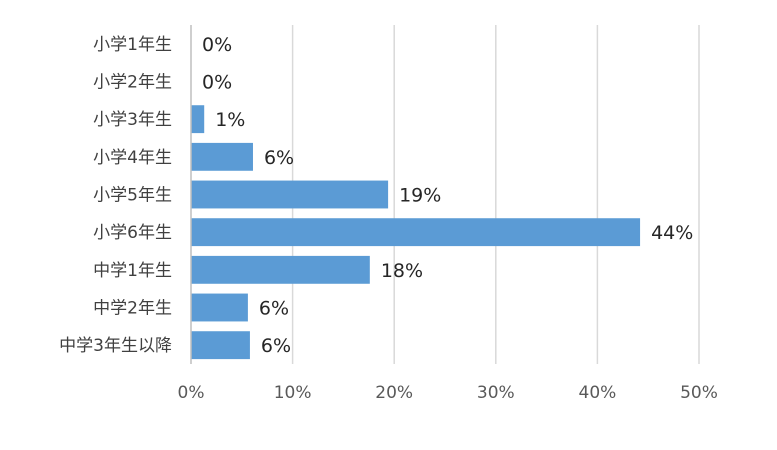  Describe the element at coordinates (132, 120) in the screenshot. I see `category-label: 小学3年生` at that location.